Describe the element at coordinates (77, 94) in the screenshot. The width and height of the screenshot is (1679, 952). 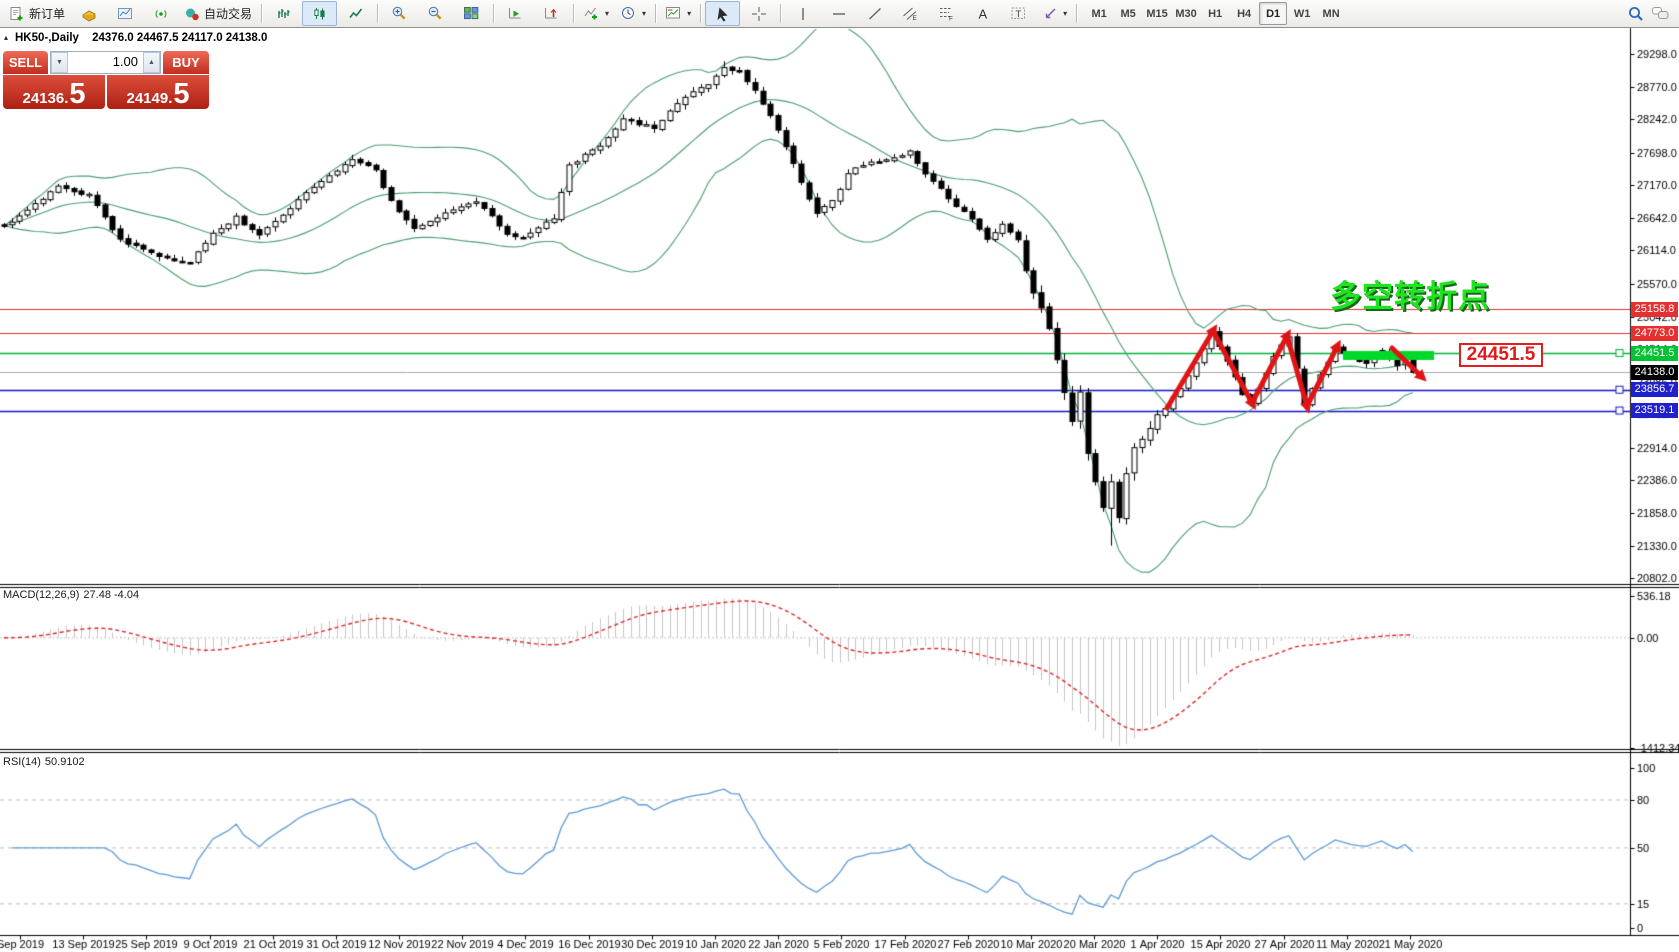
I see `sell-price-big-digit: 5` at that location.